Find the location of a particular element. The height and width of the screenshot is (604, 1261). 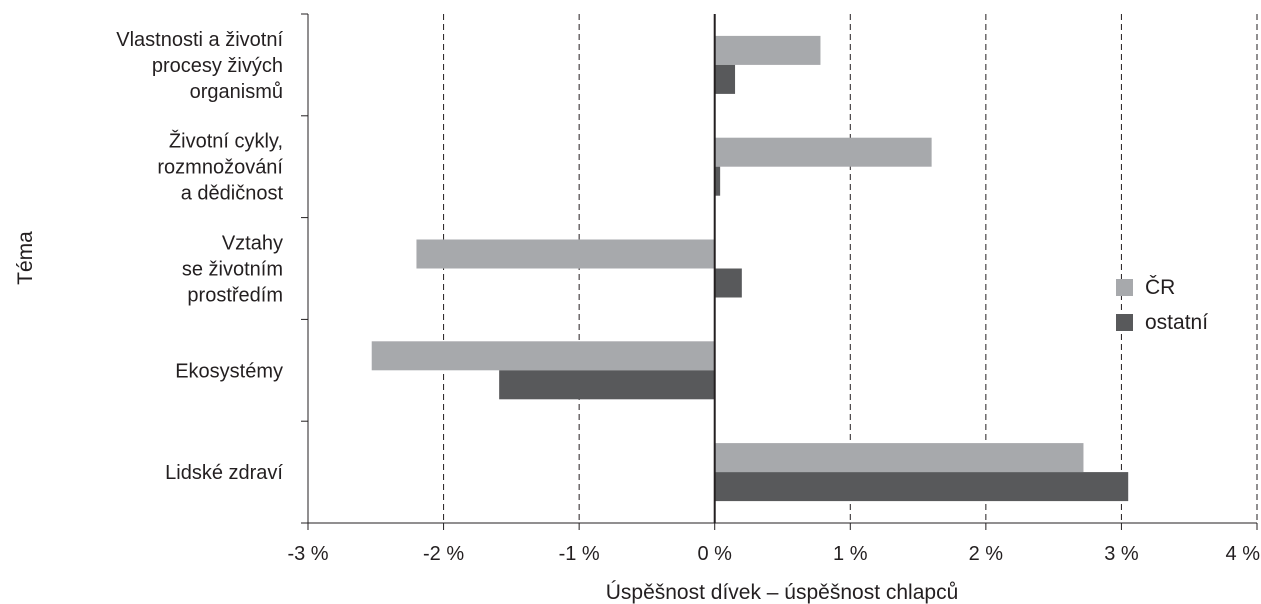

x-tick-label-3: 0 % is located at coordinates (714, 554).